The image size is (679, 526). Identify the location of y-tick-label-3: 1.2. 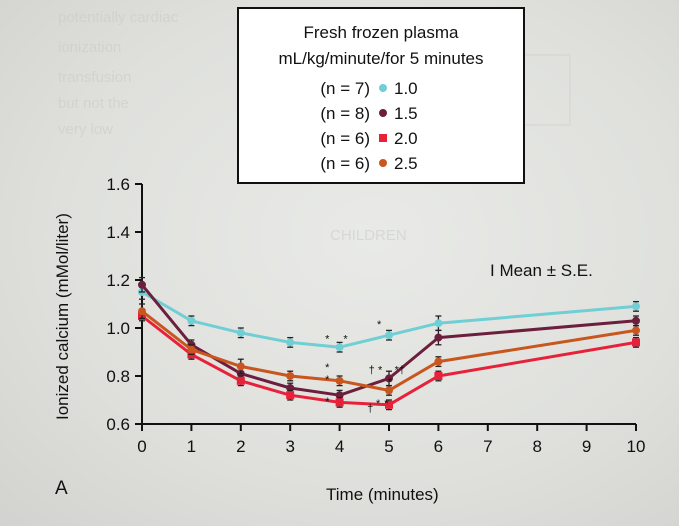
(118, 280).